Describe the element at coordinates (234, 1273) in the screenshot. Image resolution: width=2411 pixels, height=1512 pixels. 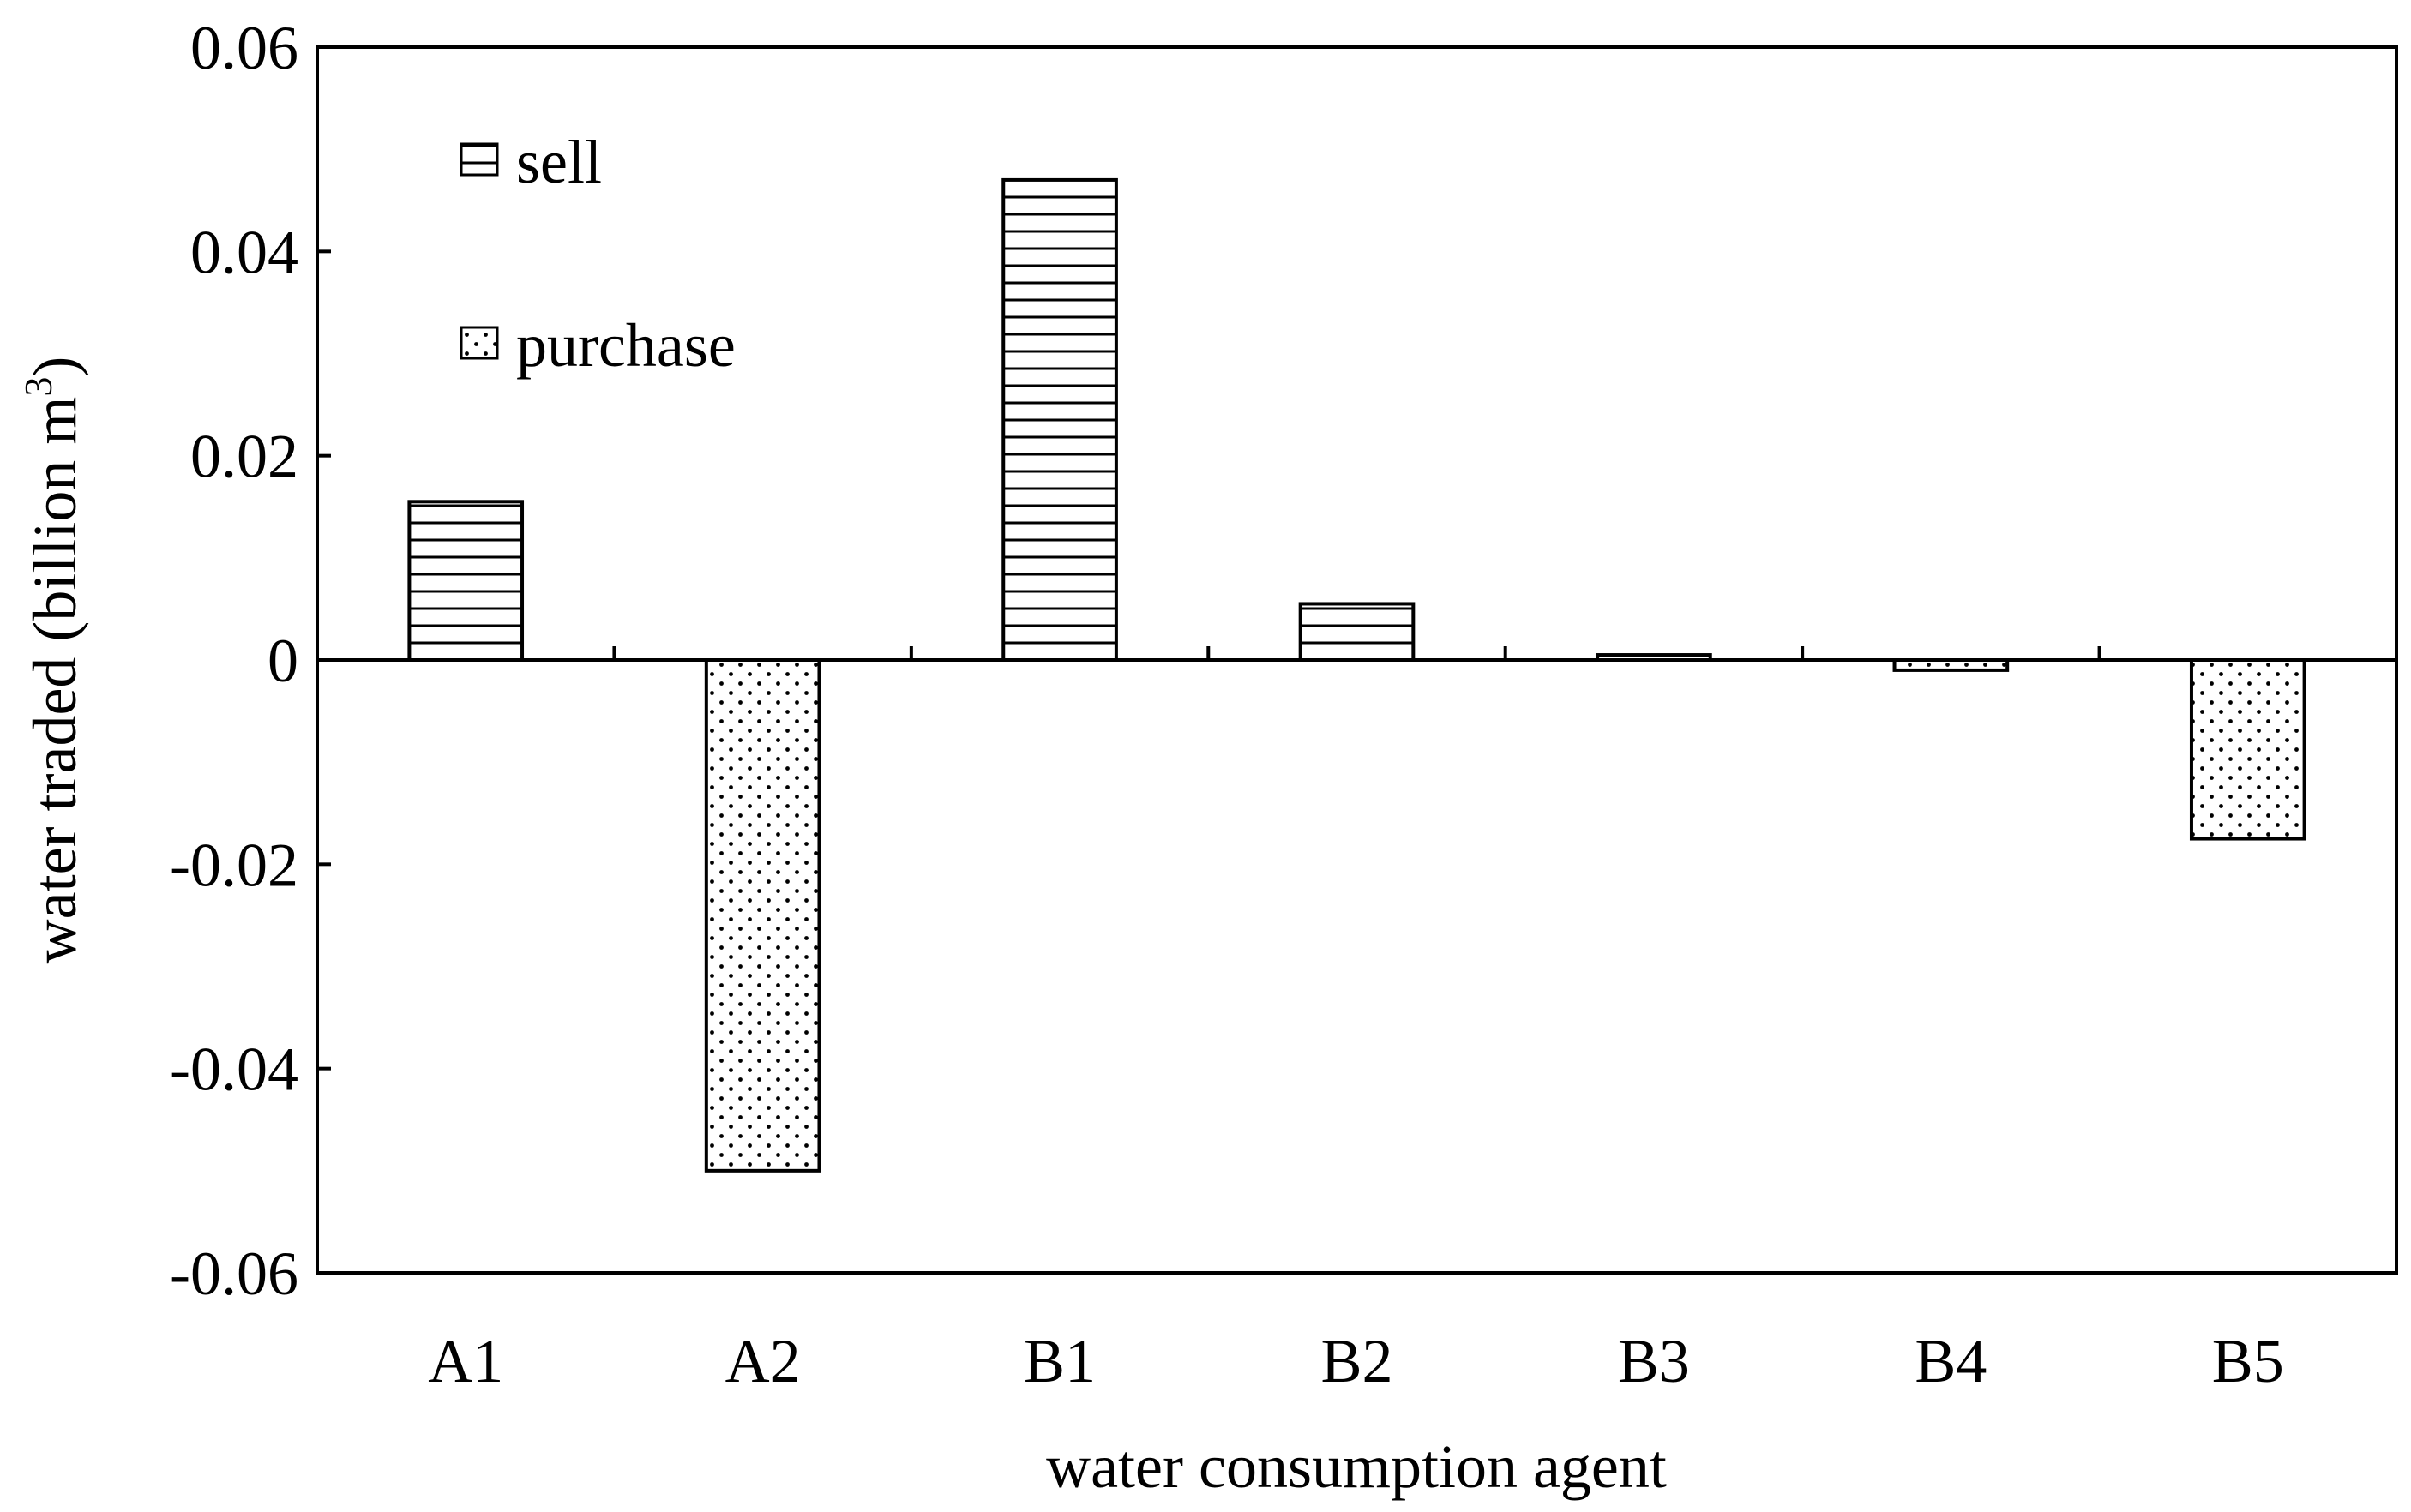
I see `y-tick-label: -0.06` at that location.